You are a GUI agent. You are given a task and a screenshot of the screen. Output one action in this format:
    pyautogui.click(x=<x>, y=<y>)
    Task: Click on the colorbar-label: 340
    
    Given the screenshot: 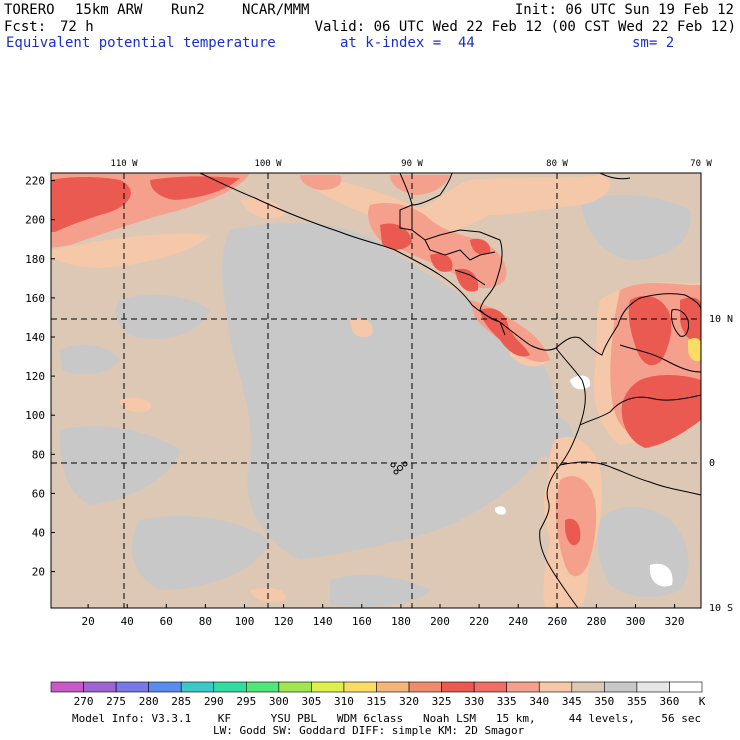 What is the action you would take?
    pyautogui.click(x=539, y=701)
    